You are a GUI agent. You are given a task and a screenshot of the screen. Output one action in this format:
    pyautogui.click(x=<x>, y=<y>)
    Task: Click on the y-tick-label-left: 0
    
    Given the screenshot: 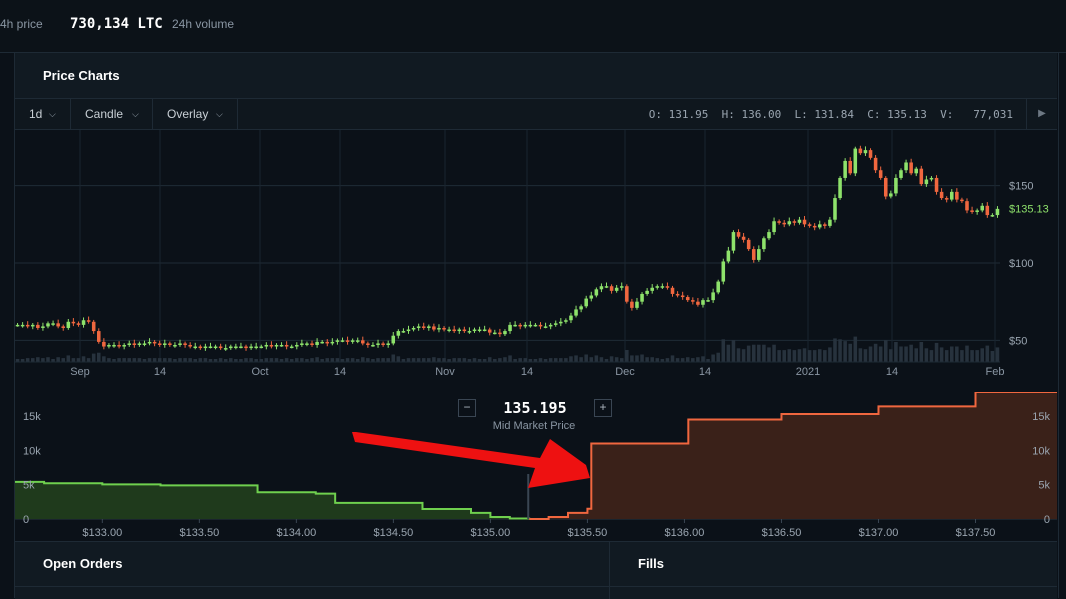 What is the action you would take?
    pyautogui.click(x=26, y=520)
    